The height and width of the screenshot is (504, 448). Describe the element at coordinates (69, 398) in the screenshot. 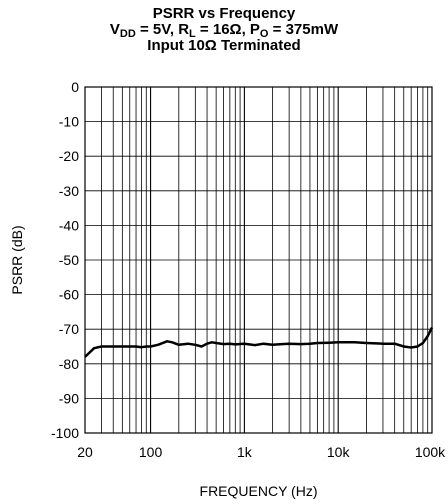

I see `y-tick-label: -90` at that location.